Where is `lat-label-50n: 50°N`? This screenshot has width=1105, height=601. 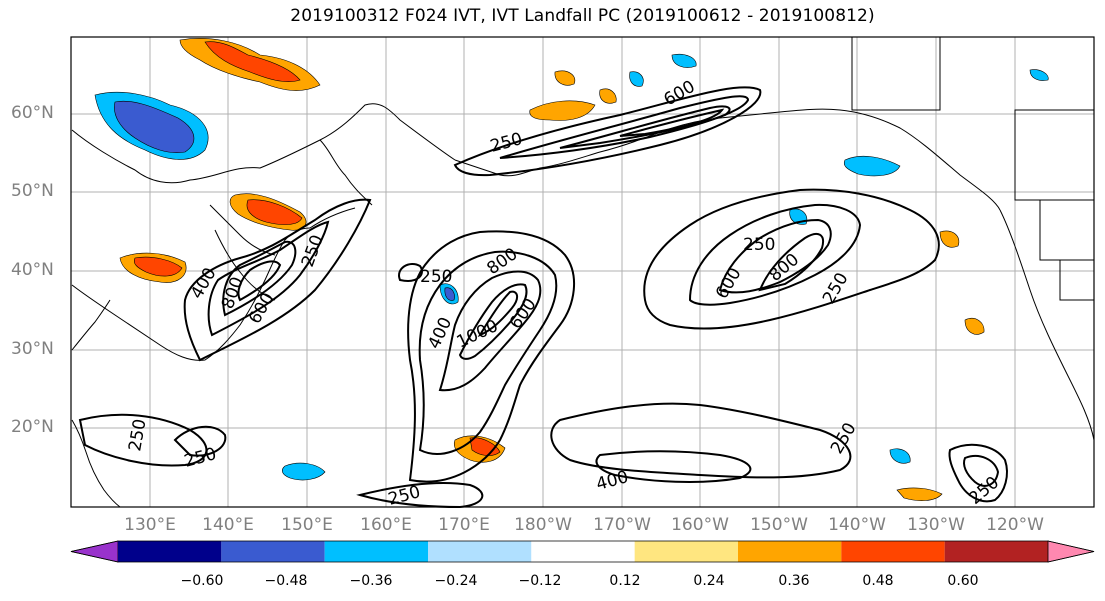 lat-label-50n: 50°N is located at coordinates (32, 191).